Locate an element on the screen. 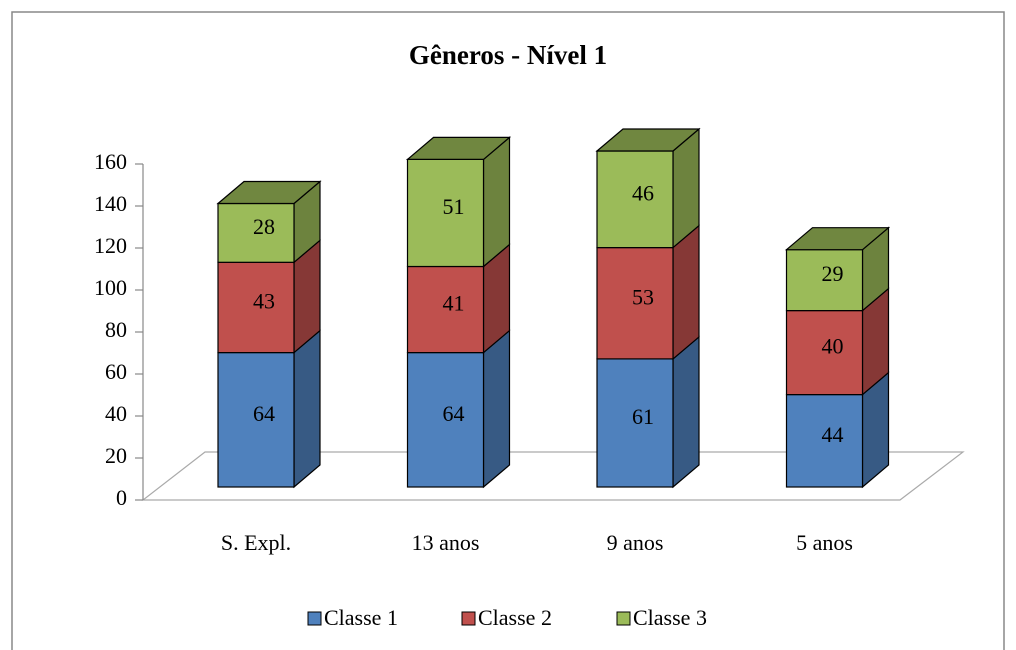  data-label: 29 is located at coordinates (833, 273).